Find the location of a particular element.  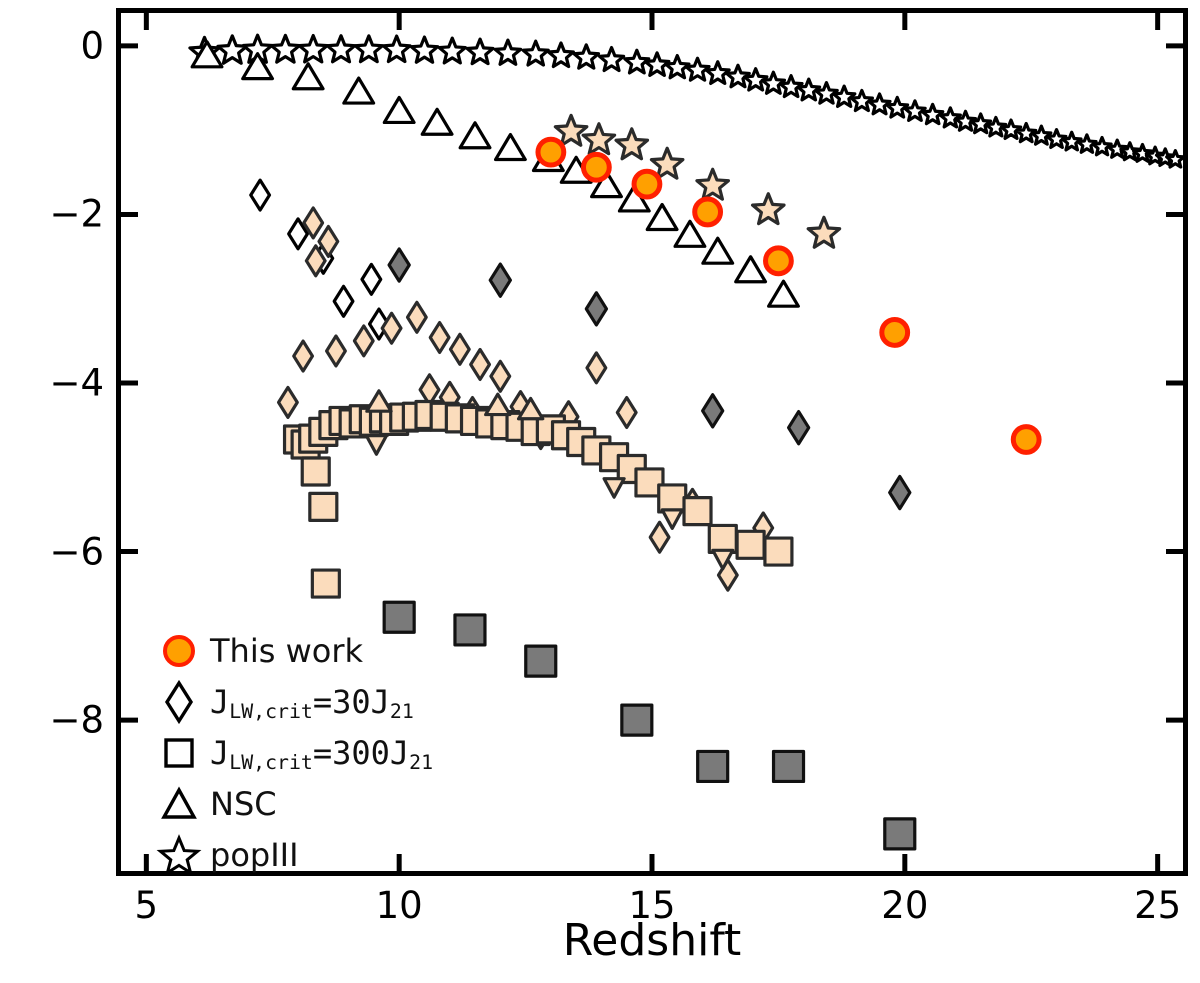

legend-label-jlw-300: JLW,crit=300J21 is located at coordinates (322, 754).